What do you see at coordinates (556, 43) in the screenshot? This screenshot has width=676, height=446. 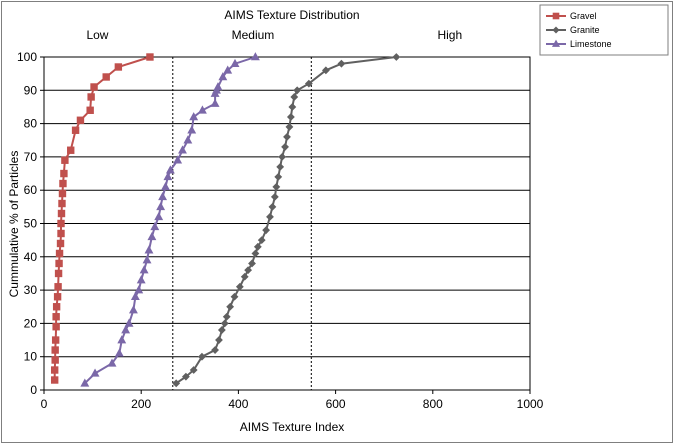 I see `legend-marker-limestone` at bounding box center [556, 43].